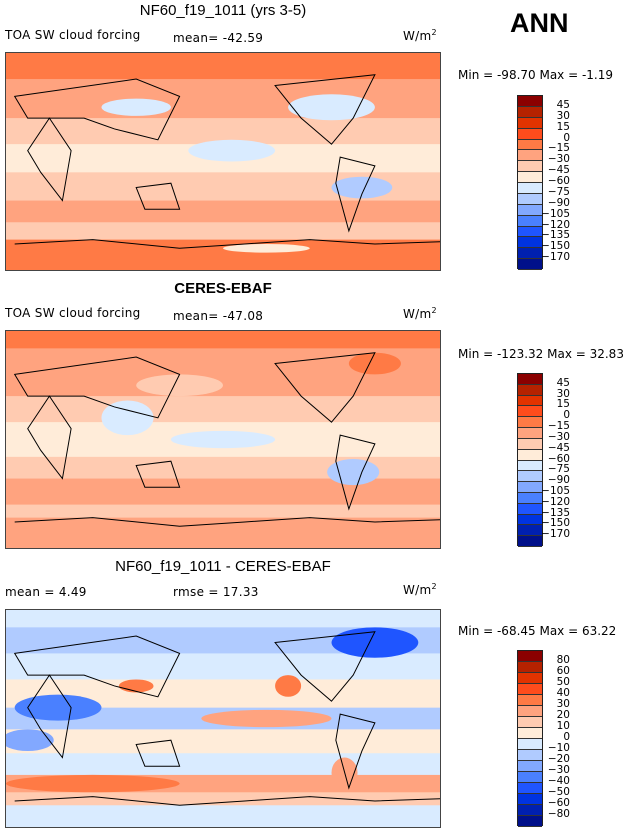  What do you see at coordinates (218, 316) in the screenshot?
I see `panel2-mean: mean= -47.08` at bounding box center [218, 316].